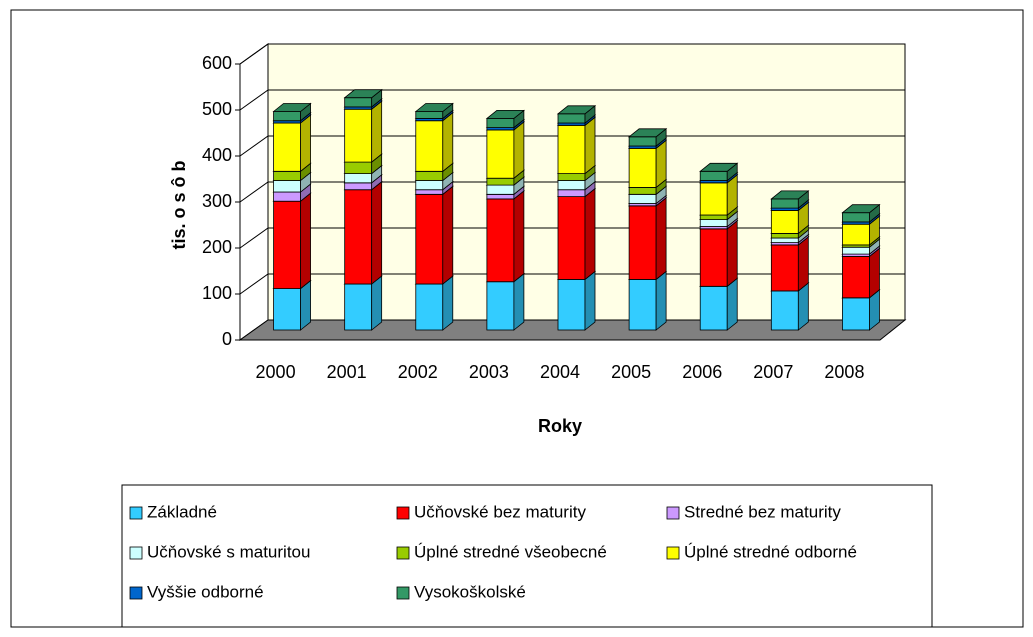 This screenshot has height=637, width=1033. What do you see at coordinates (418, 372) in the screenshot?
I see `x-tick-label: 2002` at bounding box center [418, 372].